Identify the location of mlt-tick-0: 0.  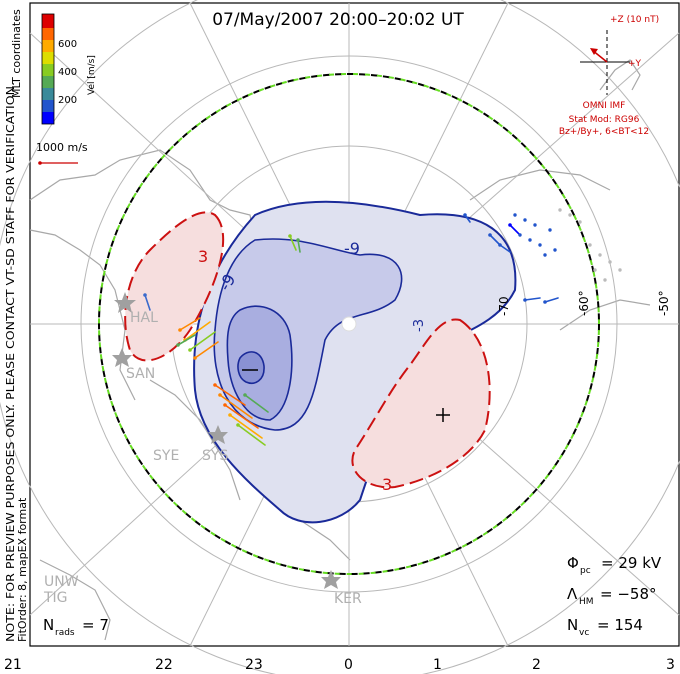
(348, 665).